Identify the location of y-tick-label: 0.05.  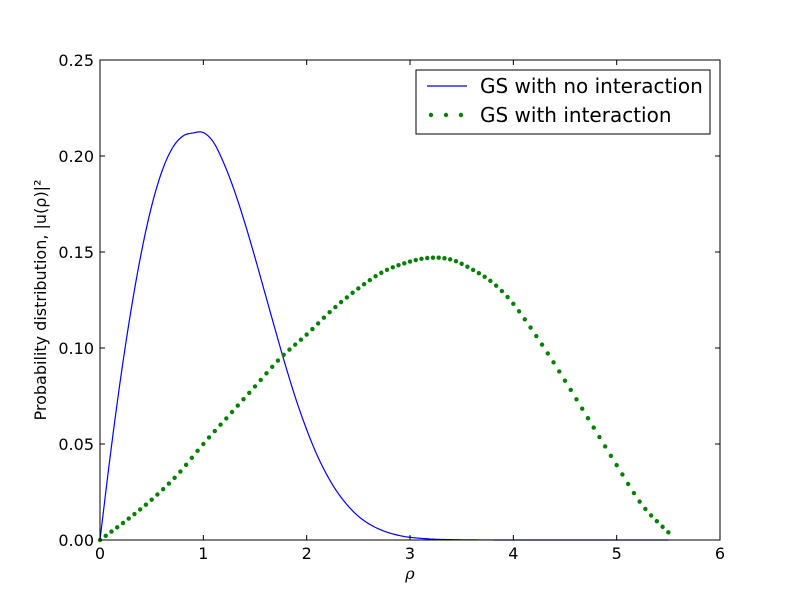
(76, 444).